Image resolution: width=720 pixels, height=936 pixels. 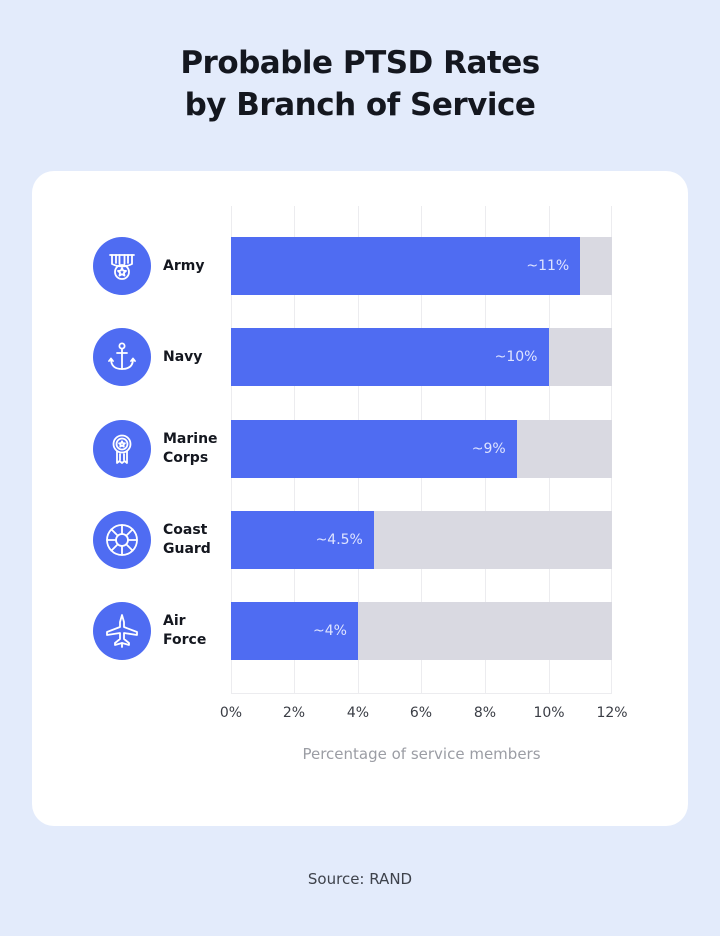 I want to click on bar-row-air-force: ~4%, so click(x=421, y=631).